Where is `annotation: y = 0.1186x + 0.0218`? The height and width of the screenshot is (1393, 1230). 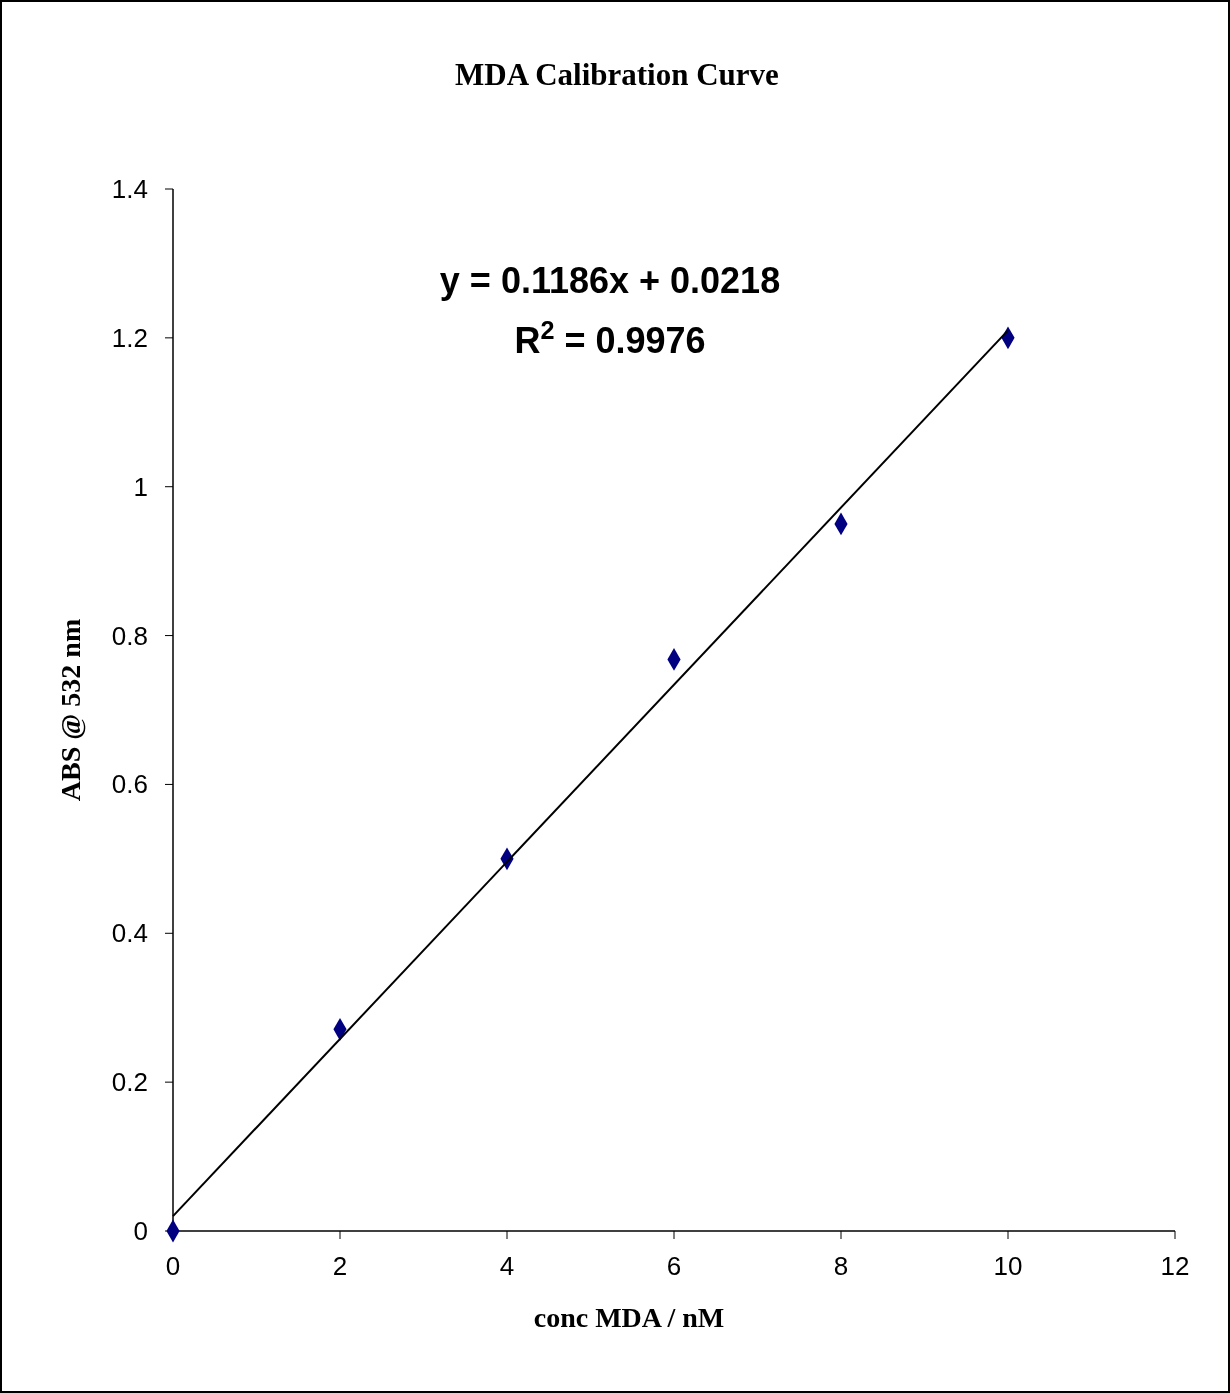 annotation: y = 0.1186x + 0.0218 is located at coordinates (610, 280).